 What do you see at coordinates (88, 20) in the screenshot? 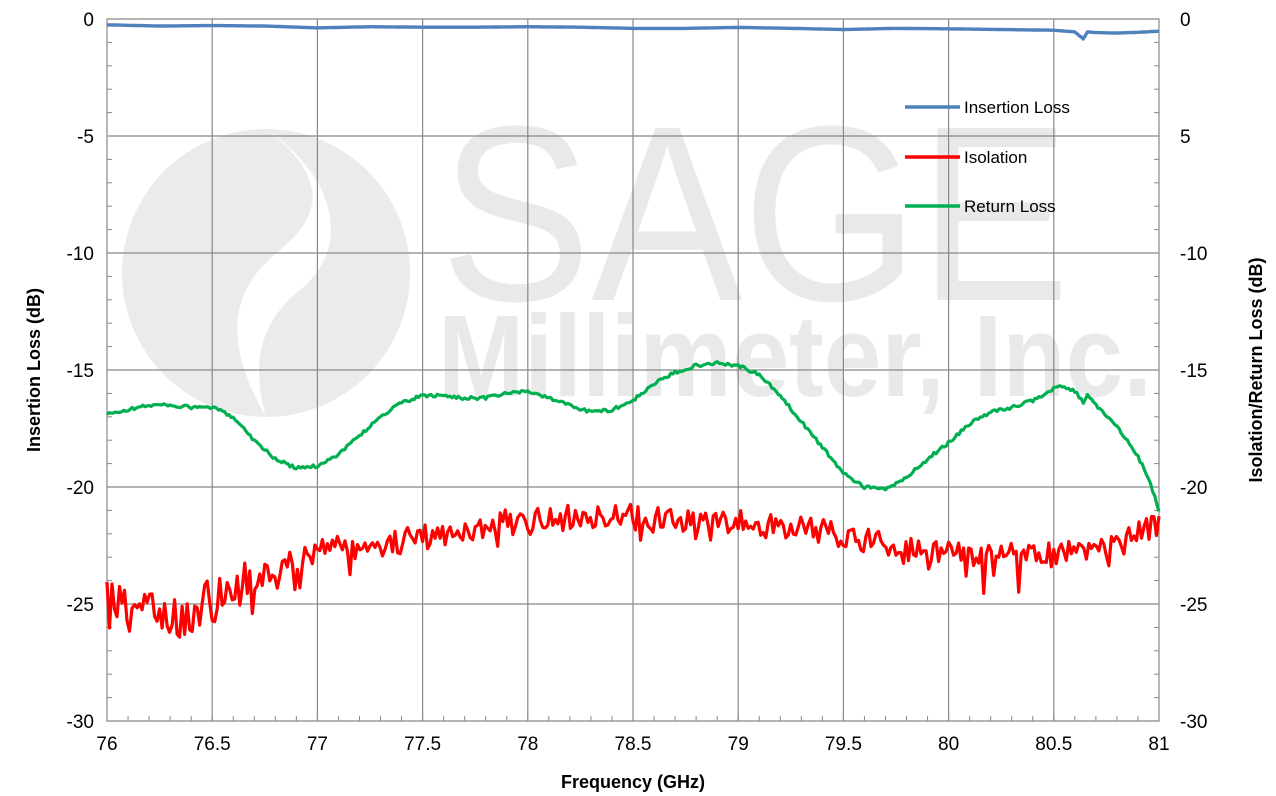
I see `y-tick-label: 0` at bounding box center [88, 20].